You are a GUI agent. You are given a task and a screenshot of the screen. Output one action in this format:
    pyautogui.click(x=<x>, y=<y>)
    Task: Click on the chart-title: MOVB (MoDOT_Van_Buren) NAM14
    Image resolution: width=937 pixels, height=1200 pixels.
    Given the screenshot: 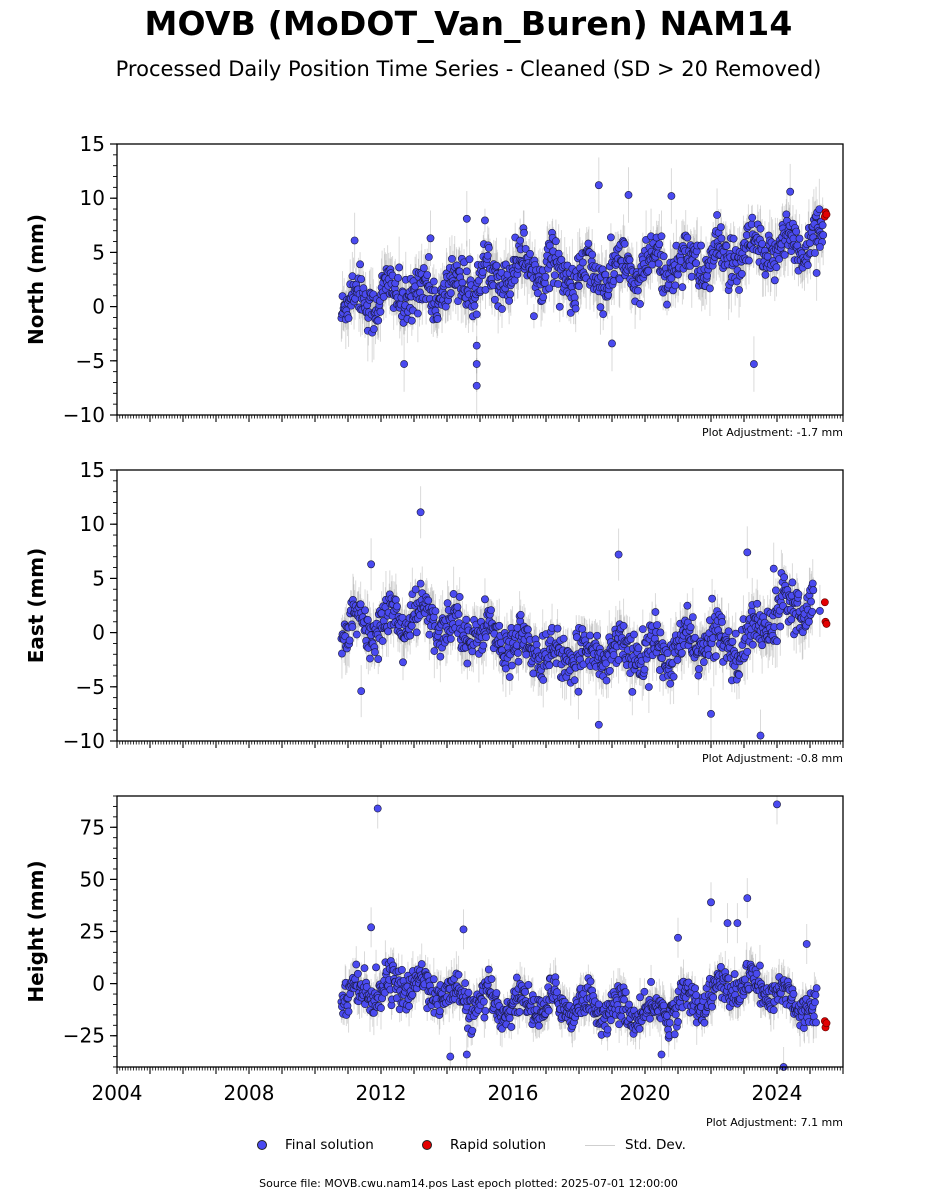 What is the action you would take?
    pyautogui.click(x=468, y=23)
    